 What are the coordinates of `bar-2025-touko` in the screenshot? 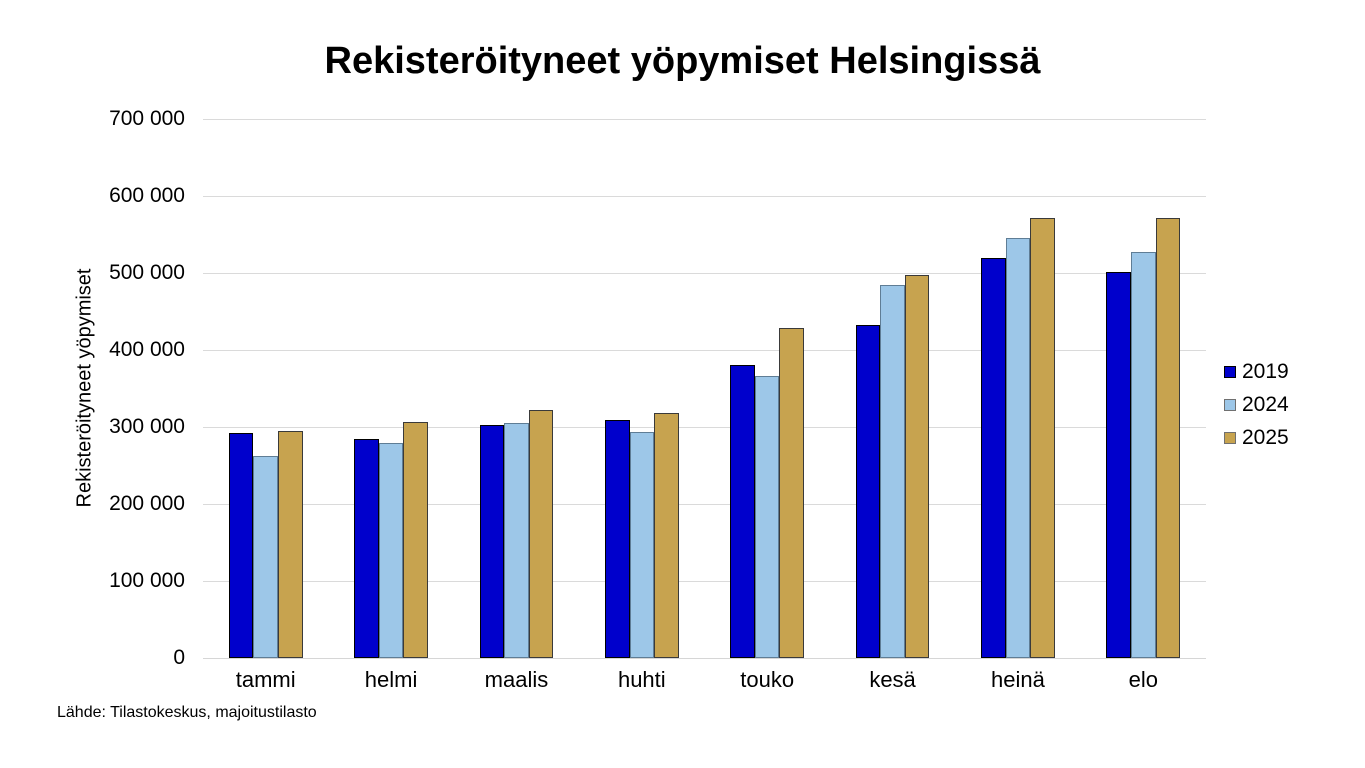 It's located at (792, 493).